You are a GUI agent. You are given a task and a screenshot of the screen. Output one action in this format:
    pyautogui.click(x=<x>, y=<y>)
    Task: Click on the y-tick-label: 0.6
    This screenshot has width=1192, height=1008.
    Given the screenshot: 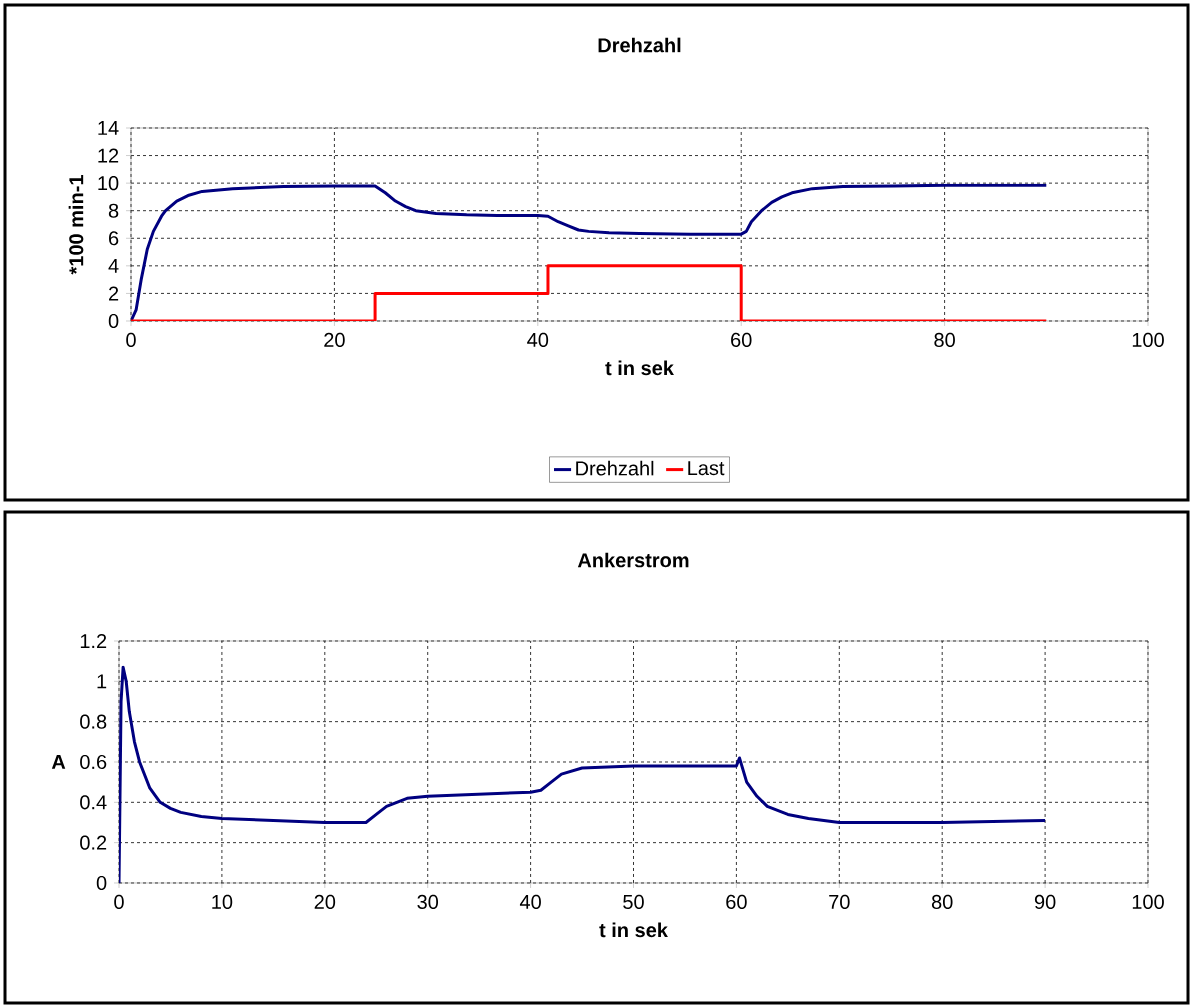 What is the action you would take?
    pyautogui.click(x=93, y=762)
    